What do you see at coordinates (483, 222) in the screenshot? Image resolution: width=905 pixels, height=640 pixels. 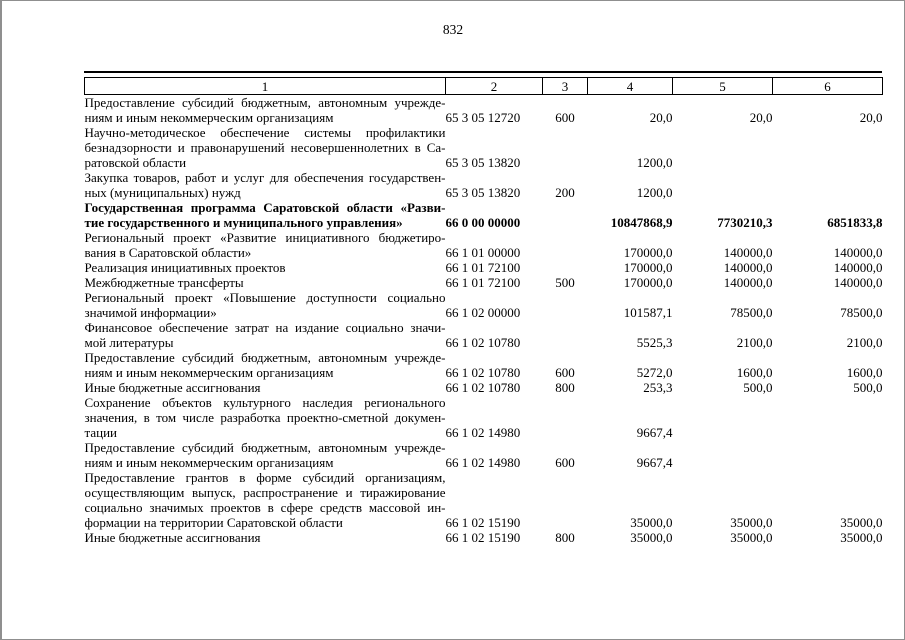 I see `row-code: 66 0 00 00000` at bounding box center [483, 222].